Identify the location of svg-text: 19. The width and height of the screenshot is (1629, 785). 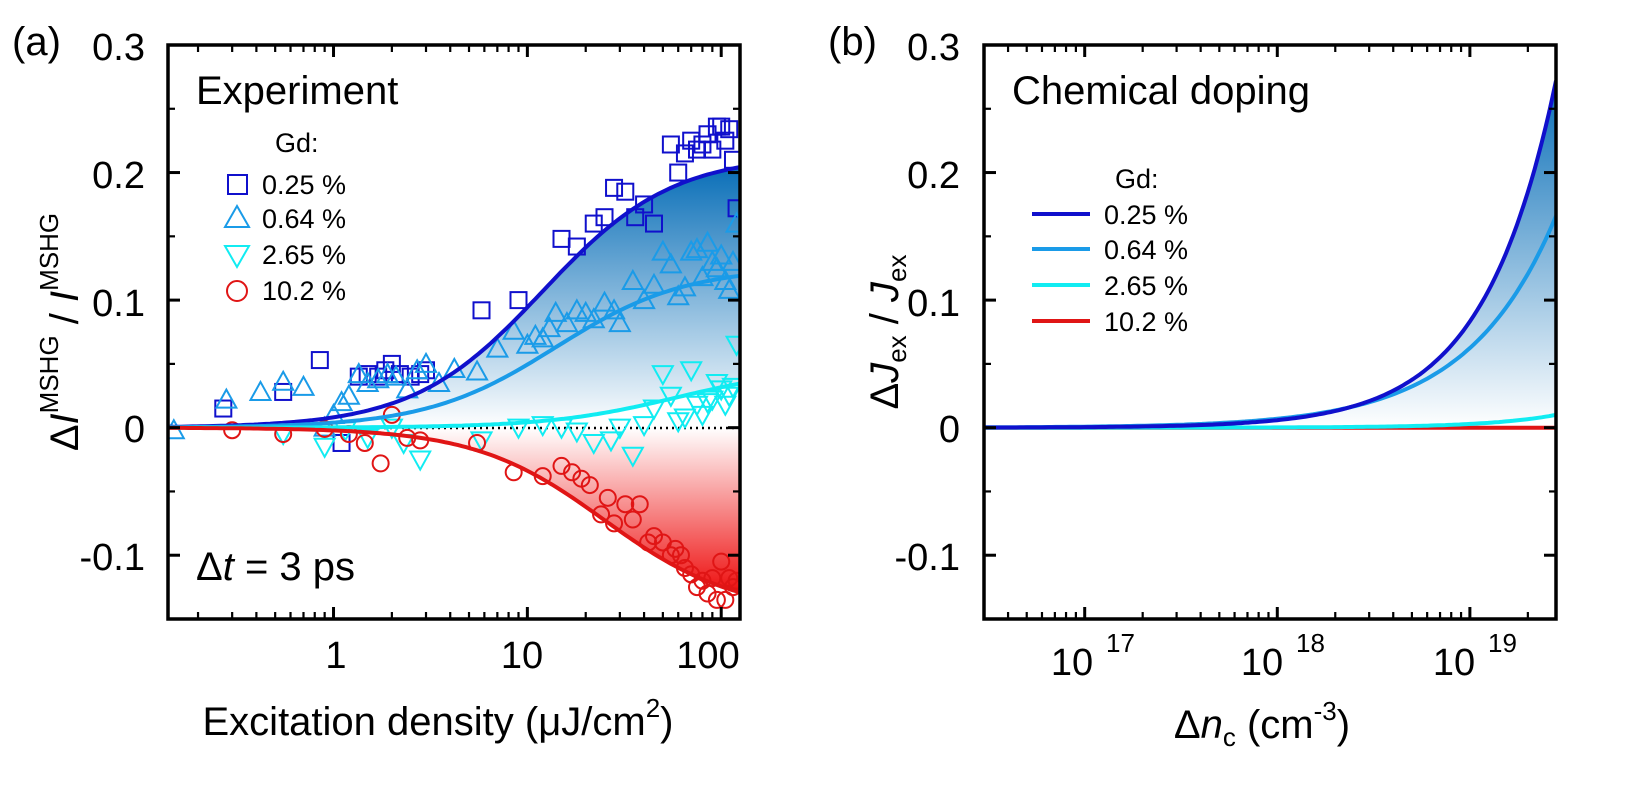
(1502, 643).